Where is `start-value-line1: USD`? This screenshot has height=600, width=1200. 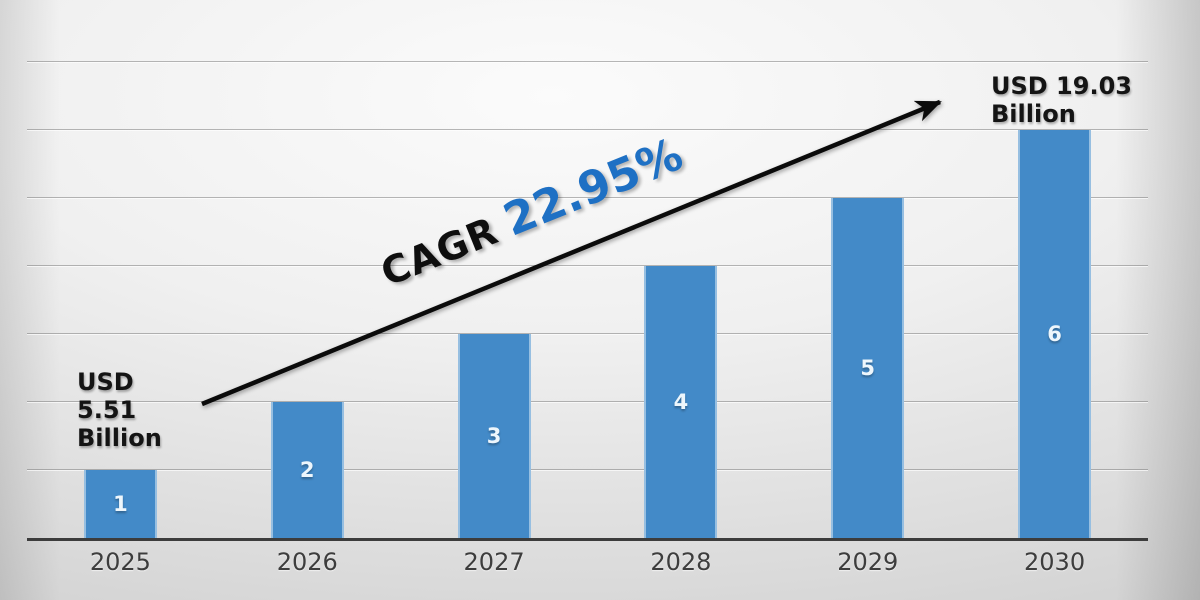 start-value-line1: USD is located at coordinates (105, 382).